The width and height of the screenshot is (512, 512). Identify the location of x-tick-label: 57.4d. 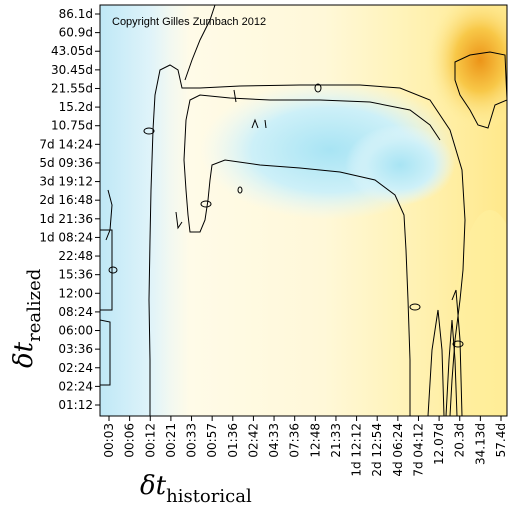
(501, 440).